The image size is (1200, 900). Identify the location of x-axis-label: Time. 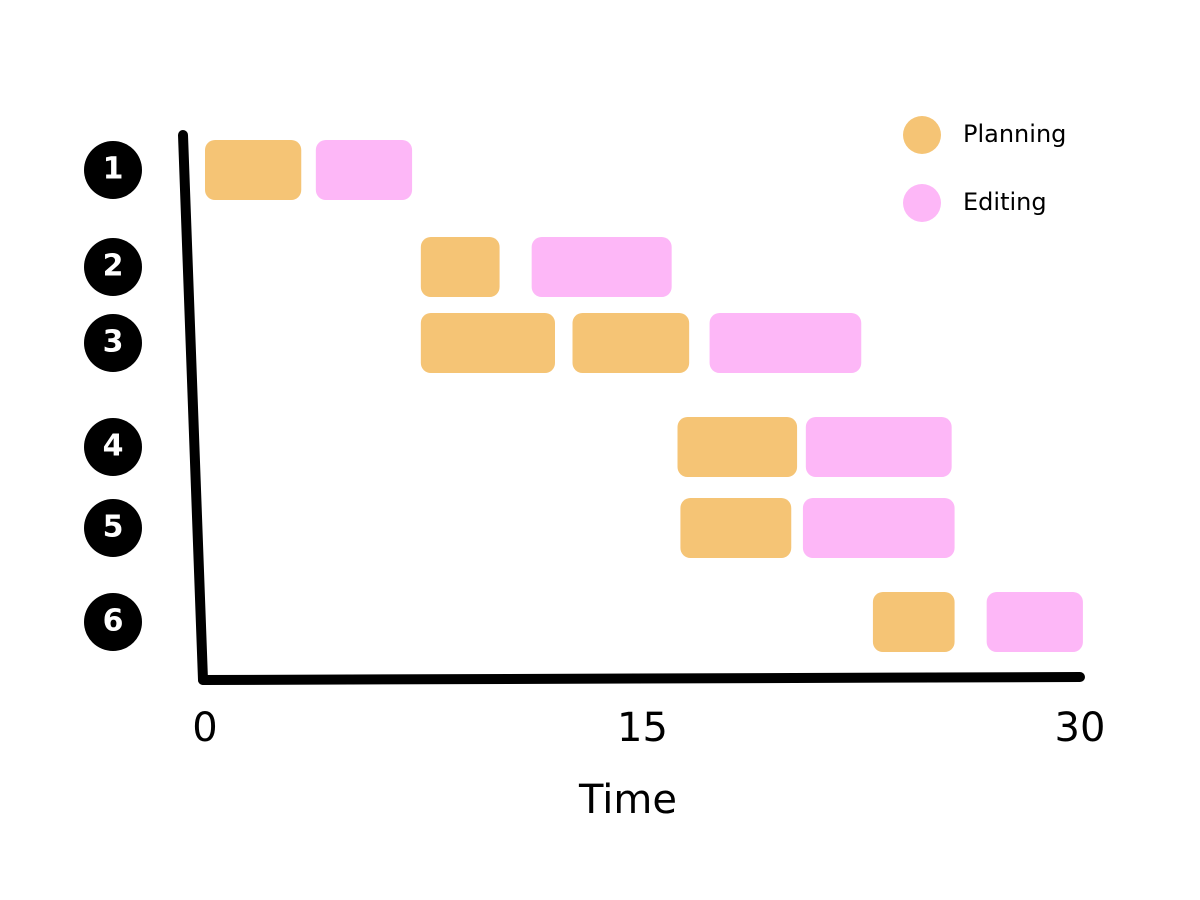
(627, 800).